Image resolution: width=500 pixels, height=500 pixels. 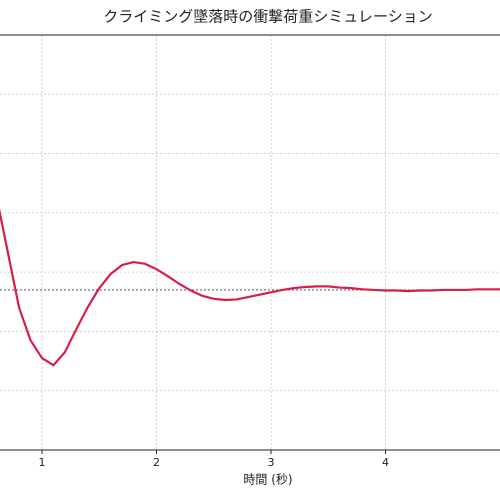 I want to click on x-tick-label: 3, so click(x=271, y=462).